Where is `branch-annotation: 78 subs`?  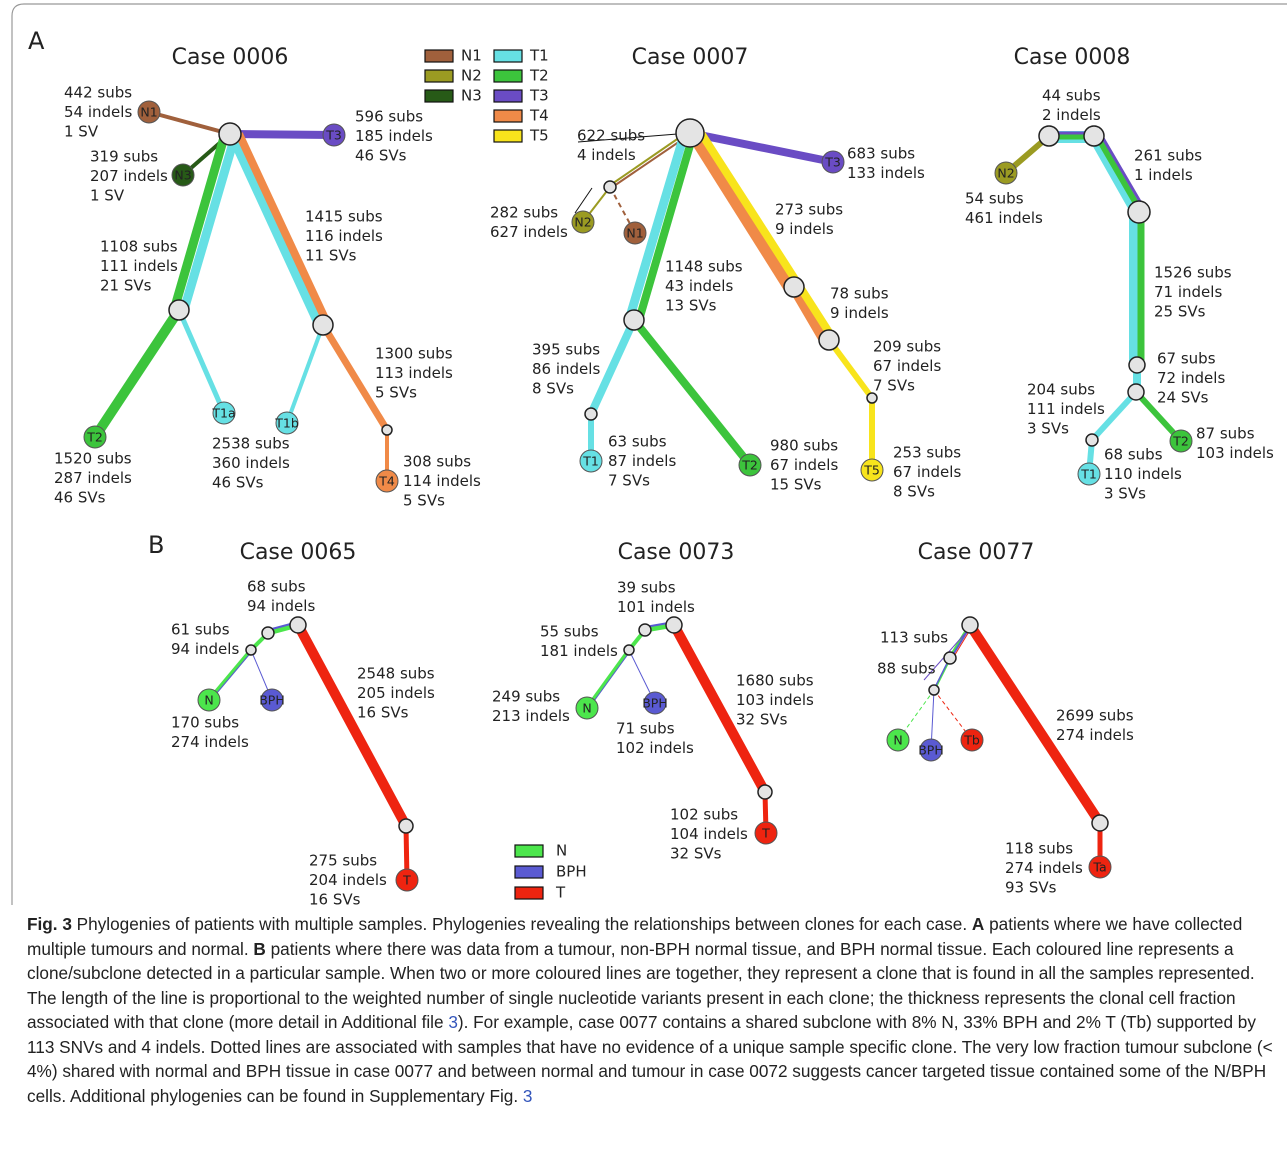
branch-annotation: 78 subs is located at coordinates (859, 294).